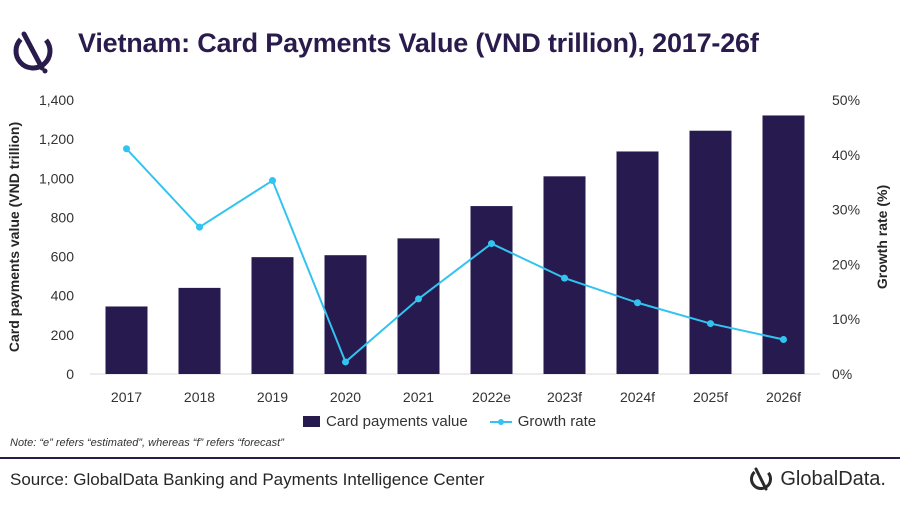 Image resolution: width=900 pixels, height=506 pixels. What do you see at coordinates (397, 421) in the screenshot?
I see `legend-label-card-payments: Card payments value` at bounding box center [397, 421].